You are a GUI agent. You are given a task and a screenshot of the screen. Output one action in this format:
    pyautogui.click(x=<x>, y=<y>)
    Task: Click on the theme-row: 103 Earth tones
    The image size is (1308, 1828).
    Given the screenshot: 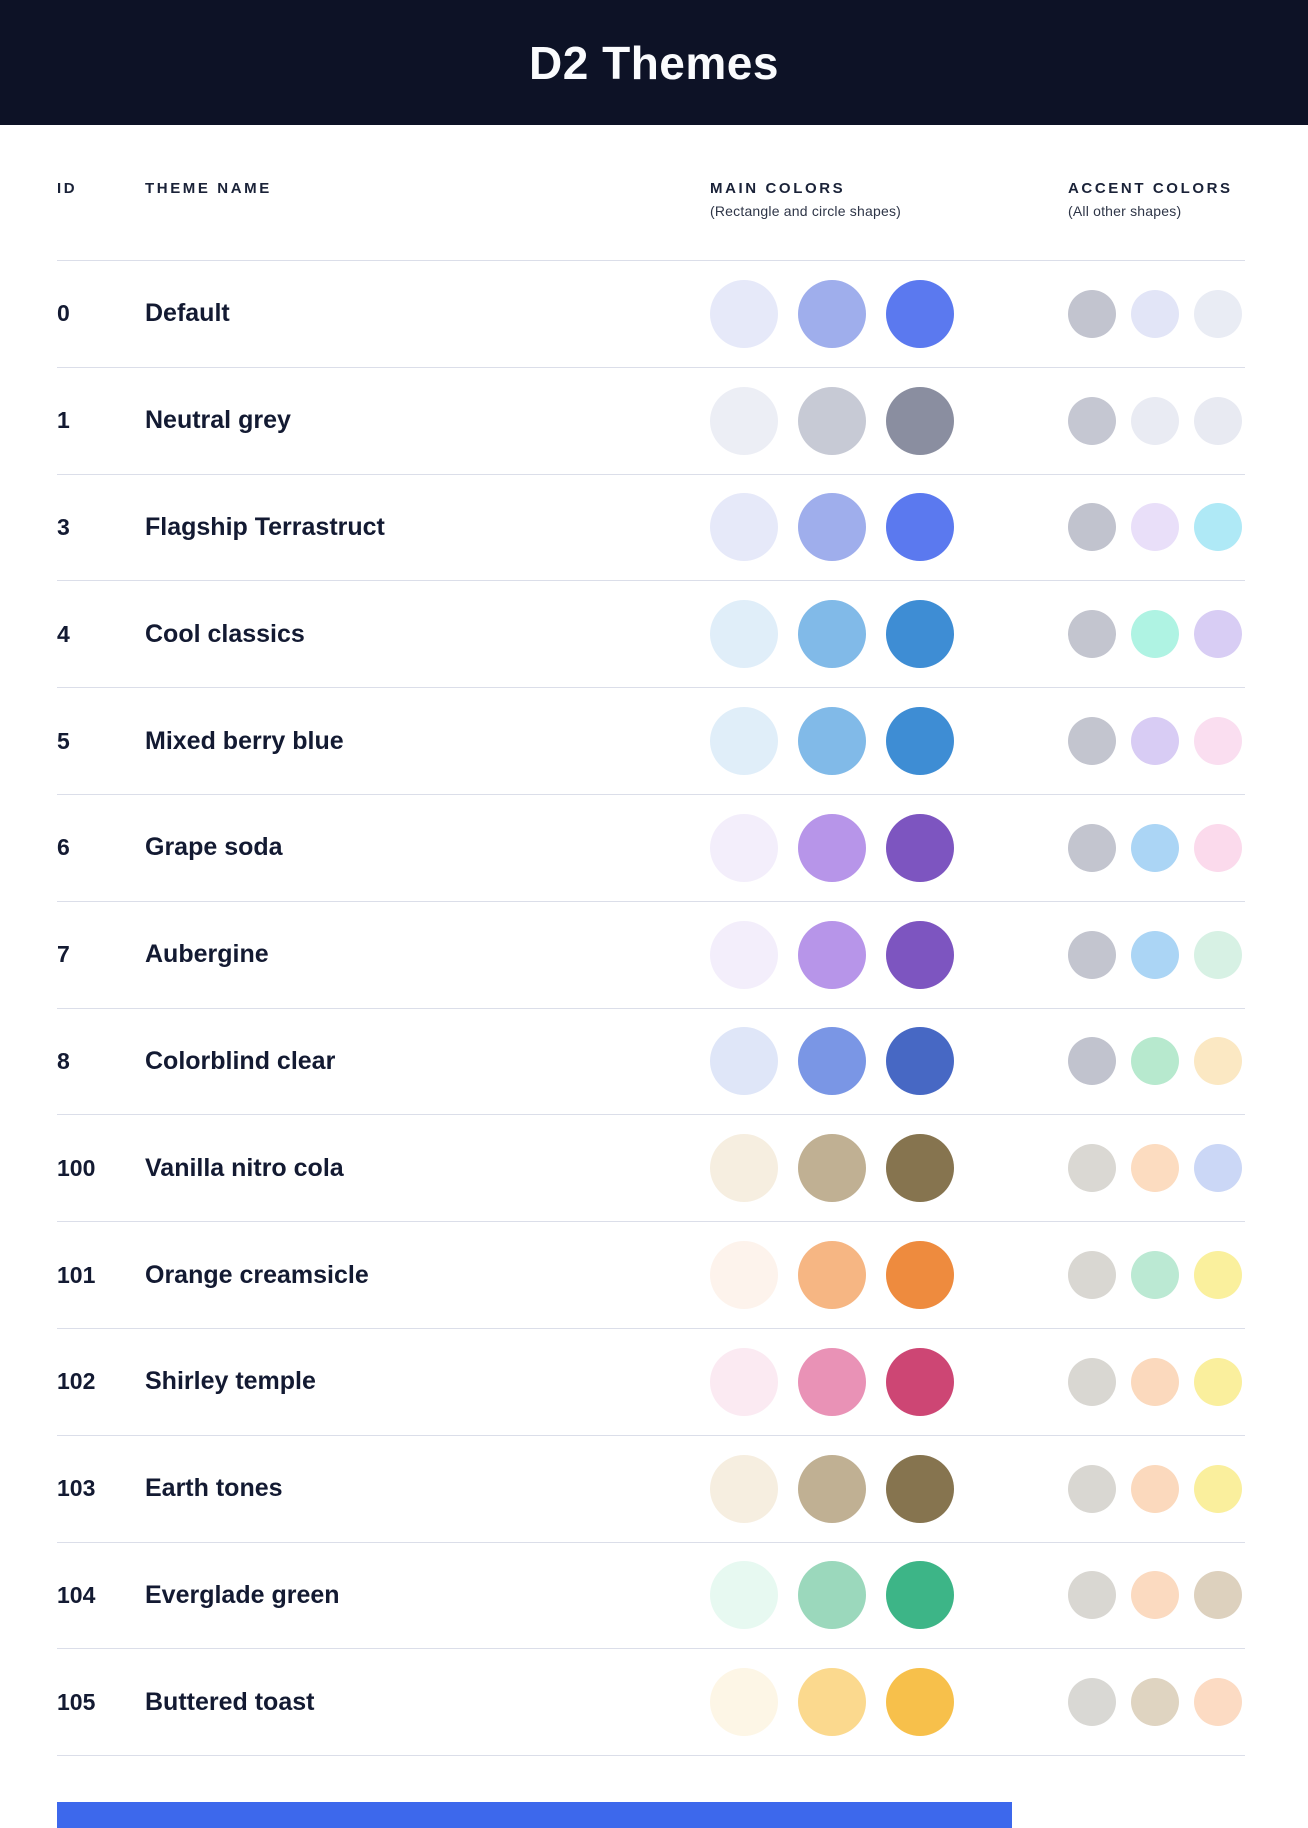 What is the action you would take?
    pyautogui.click(x=651, y=1489)
    